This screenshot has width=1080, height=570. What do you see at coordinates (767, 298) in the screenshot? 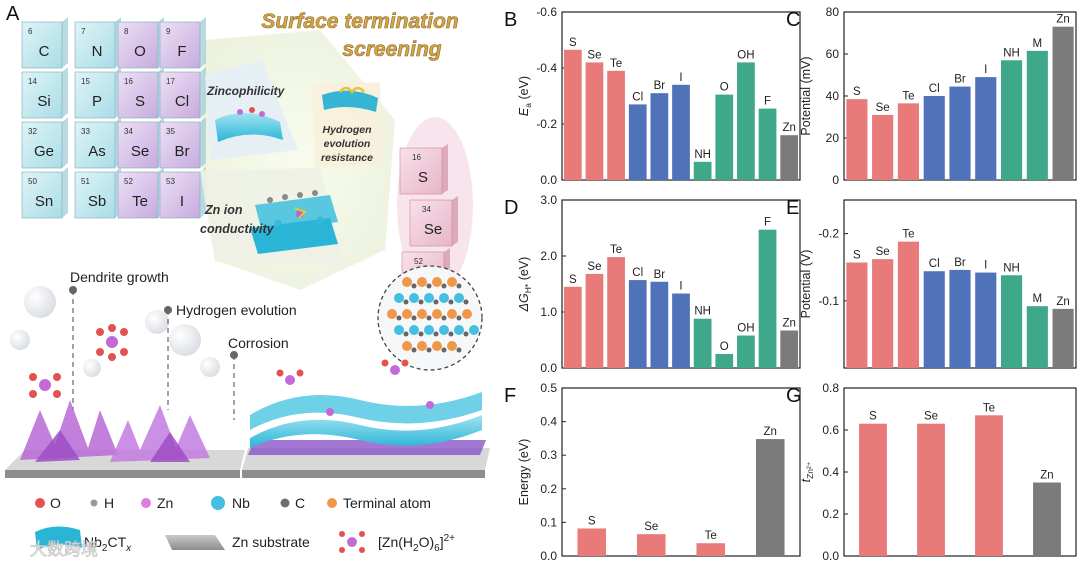
I see `bar-f` at bounding box center [767, 298].